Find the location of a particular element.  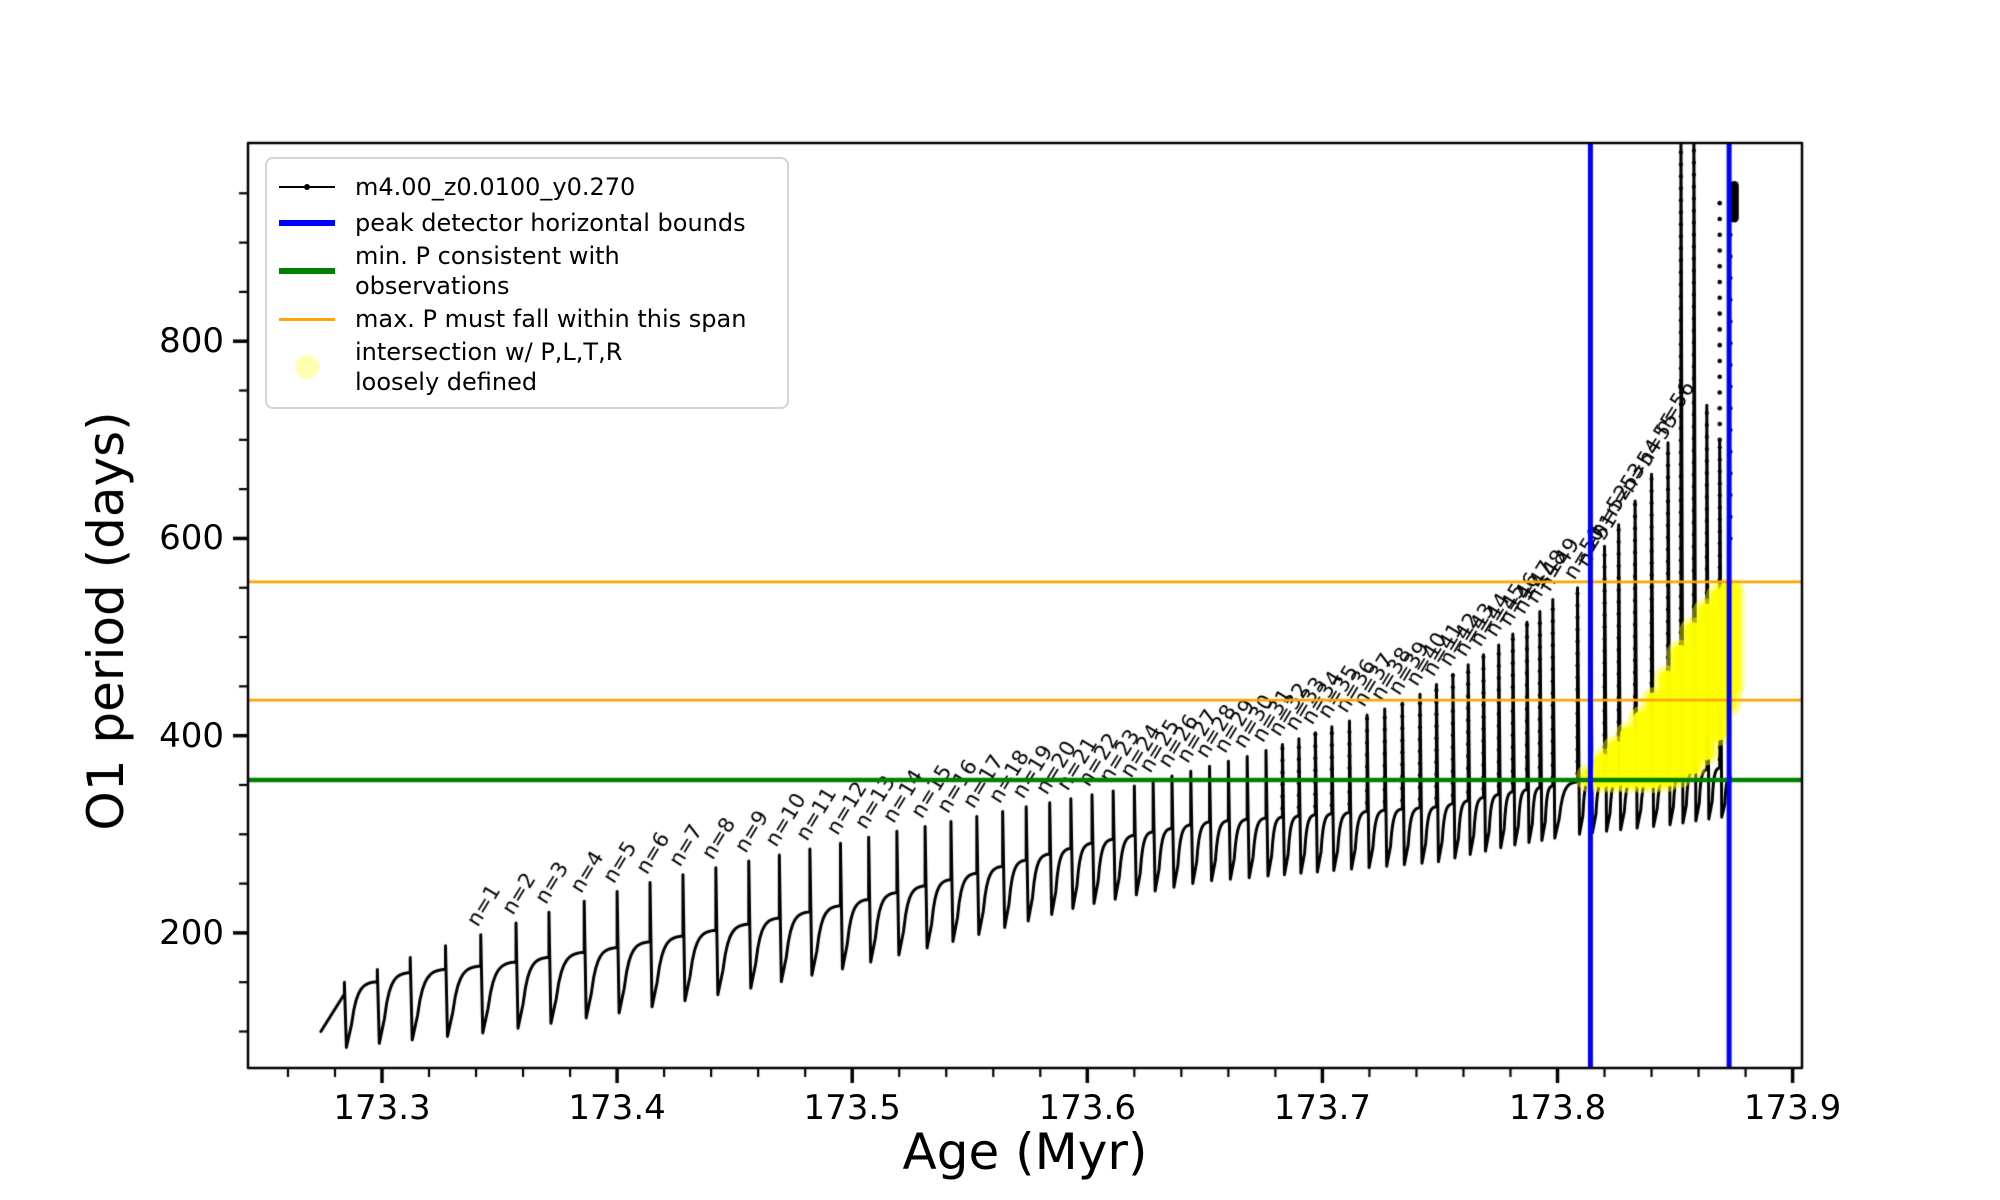

legend-item-intersection: intersection w/ P,L,T,R loosely defined is located at coordinates (527, 367).